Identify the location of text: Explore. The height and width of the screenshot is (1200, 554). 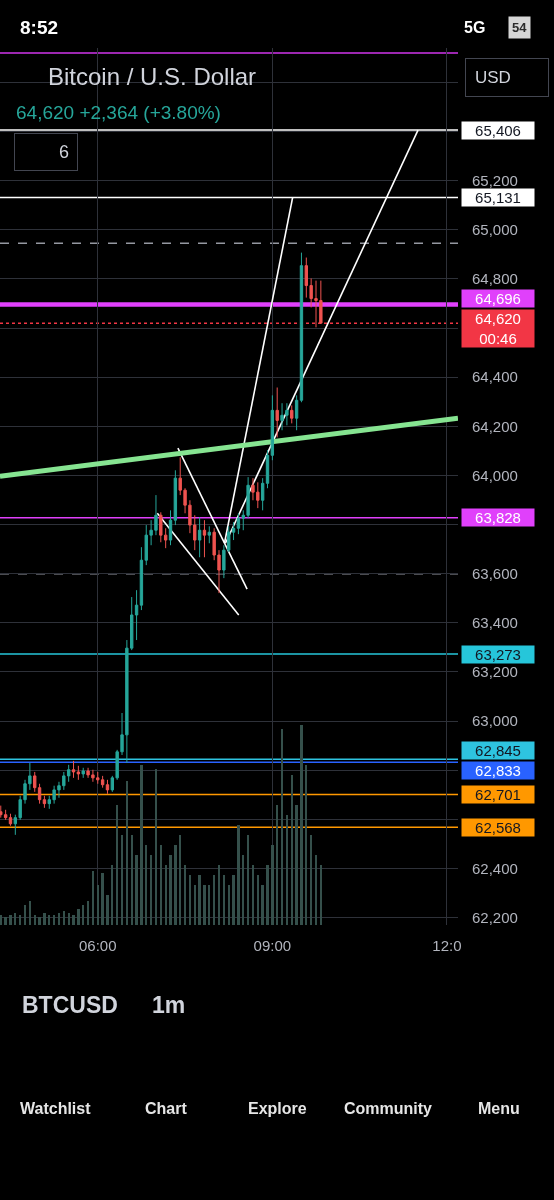
(277, 1108).